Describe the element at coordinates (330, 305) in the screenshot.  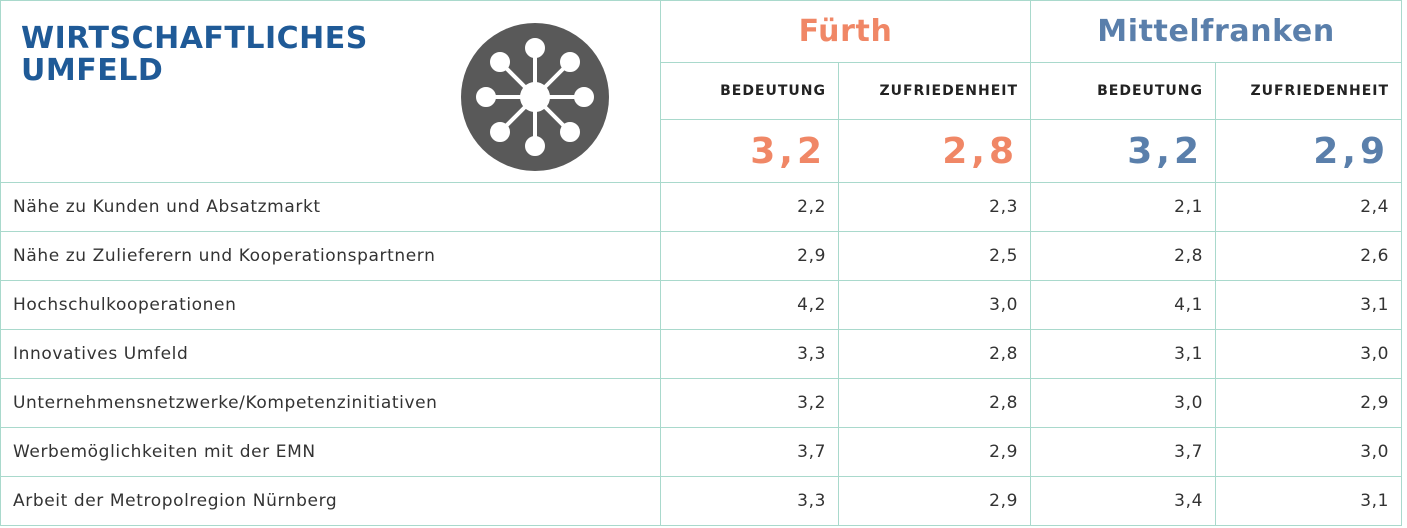
I see `row-label: Hochschulkooperationen` at that location.